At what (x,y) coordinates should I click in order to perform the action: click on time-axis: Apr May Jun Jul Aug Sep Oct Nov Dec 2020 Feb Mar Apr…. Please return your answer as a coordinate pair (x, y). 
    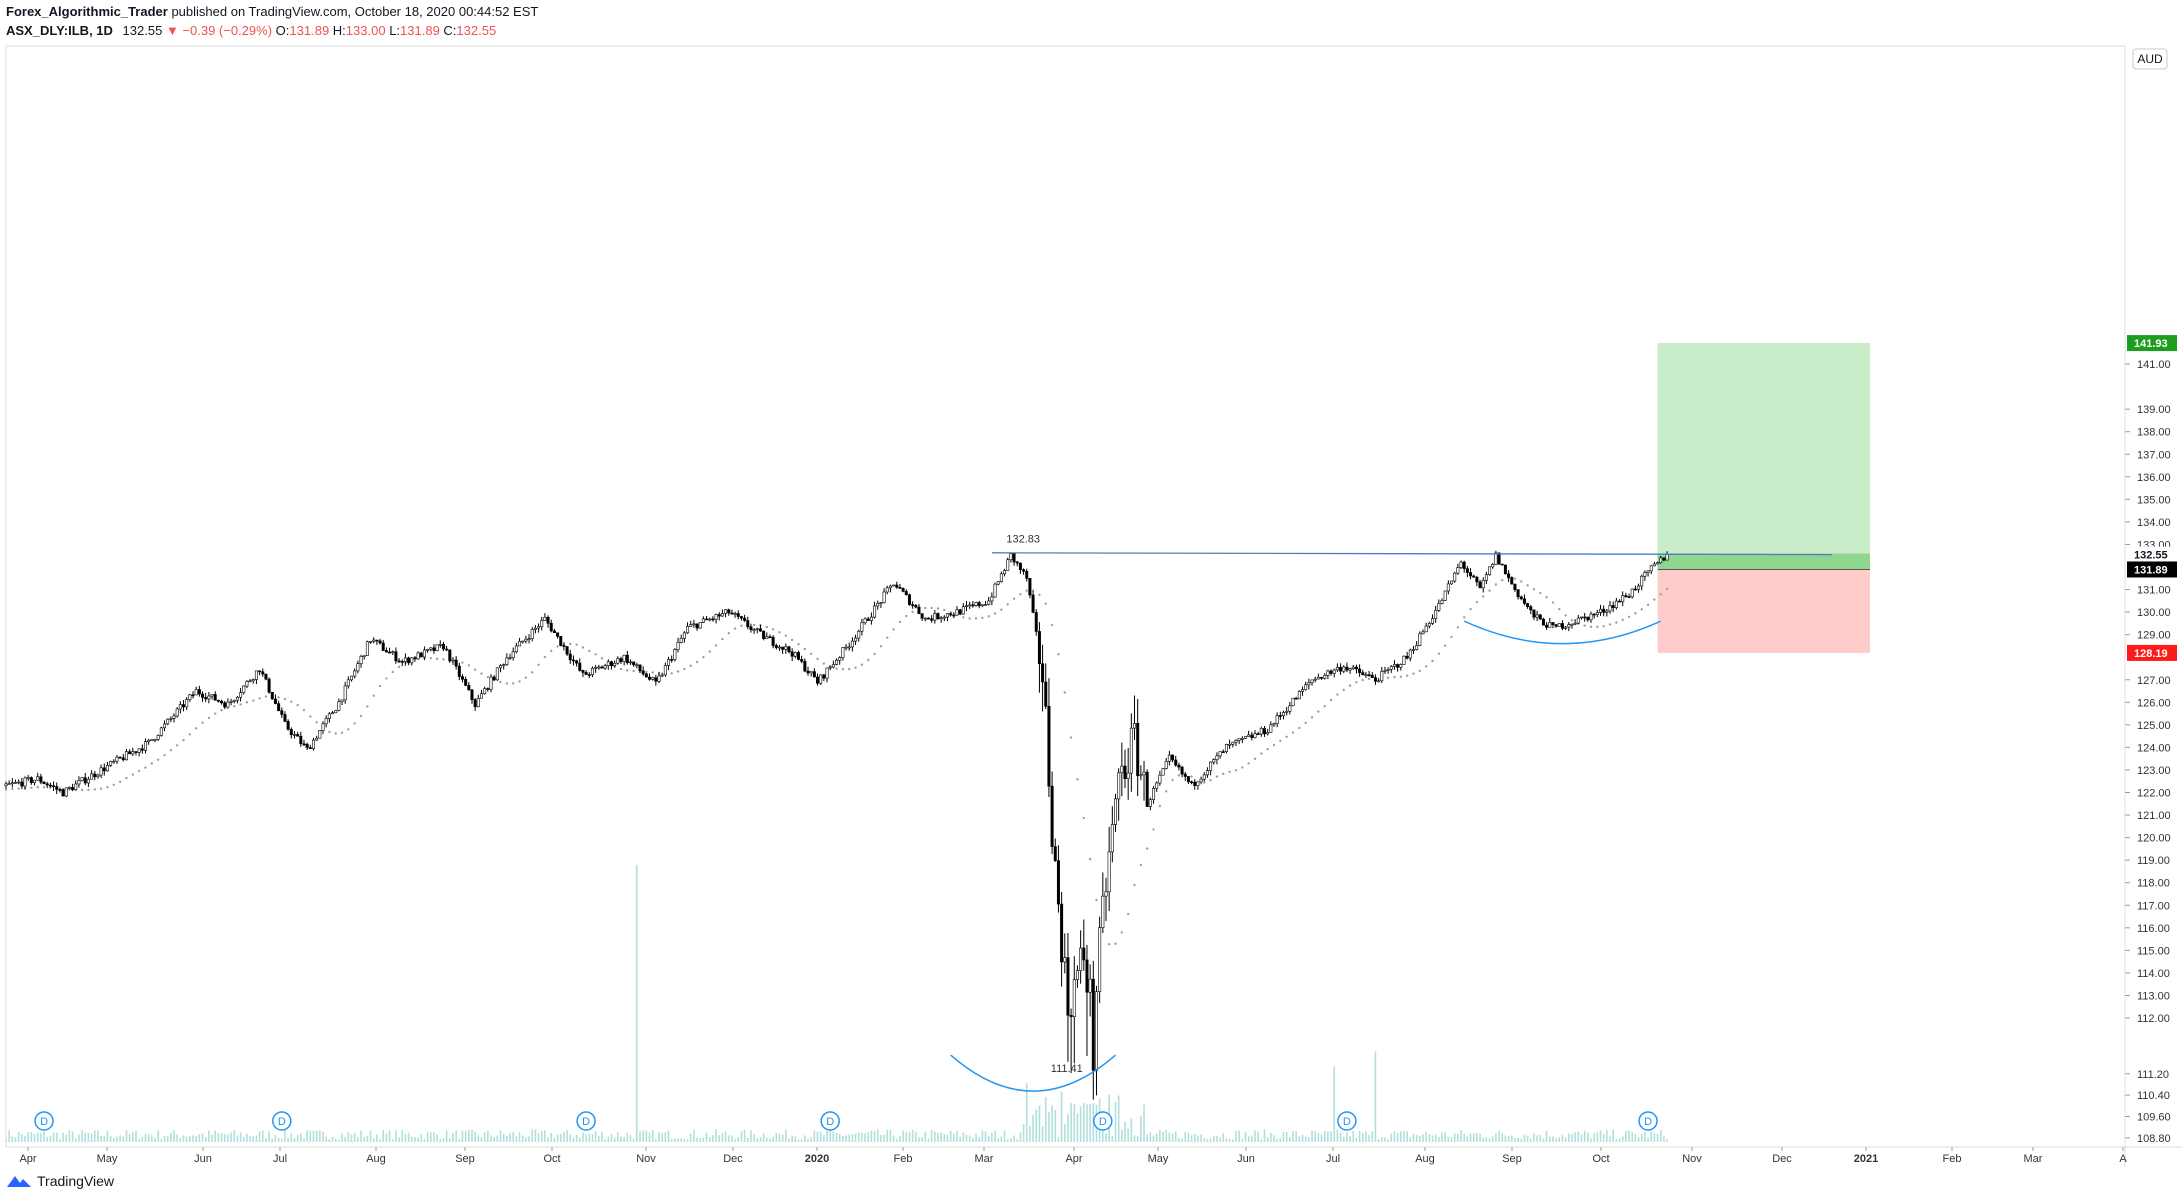
    Looking at the image, I should click on (1073, 1156).